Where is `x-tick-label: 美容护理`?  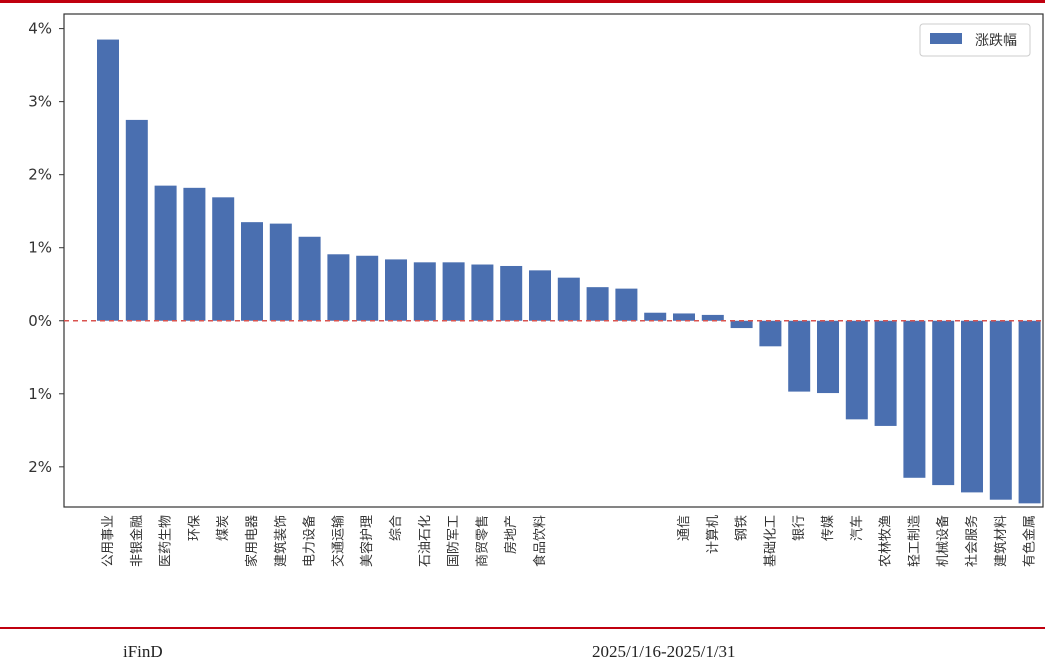
x-tick-label: 美容护理 is located at coordinates (367, 541).